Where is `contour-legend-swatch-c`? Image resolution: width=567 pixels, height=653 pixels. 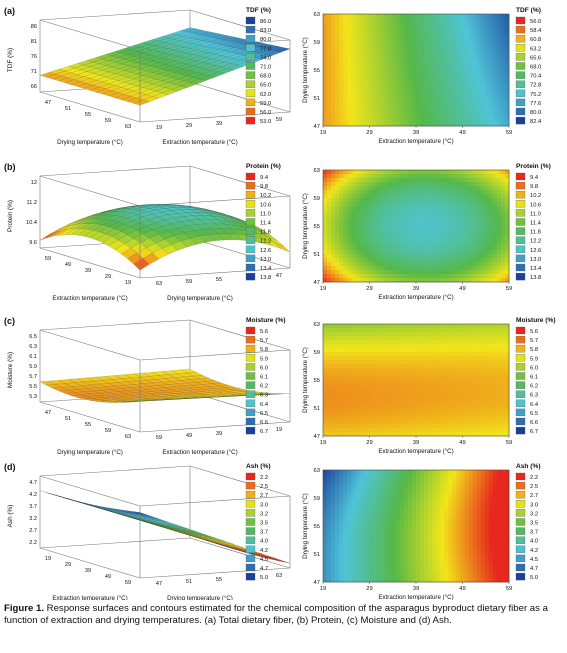 contour-legend-swatch-c is located at coordinates (520, 376).